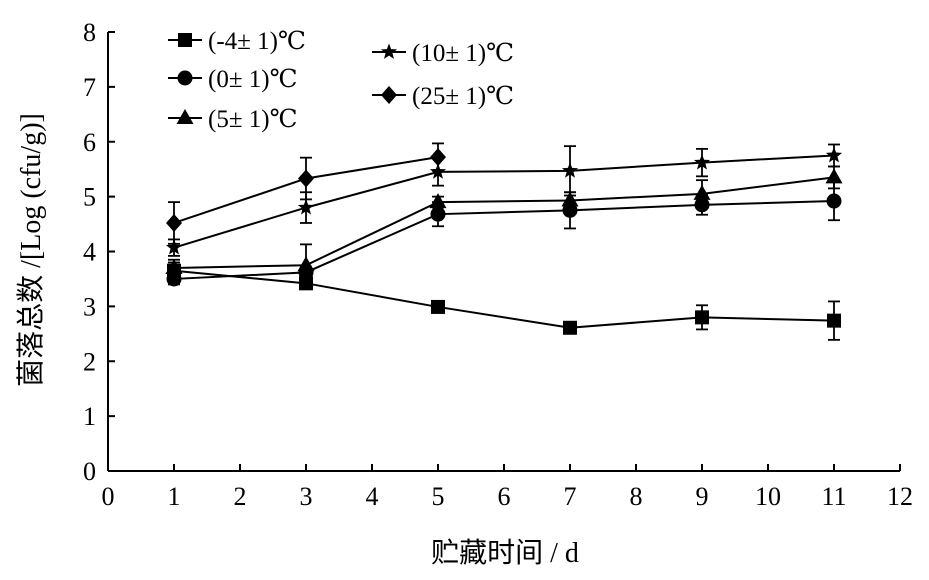  I want to click on x-tick-label: 11, so click(833, 496).